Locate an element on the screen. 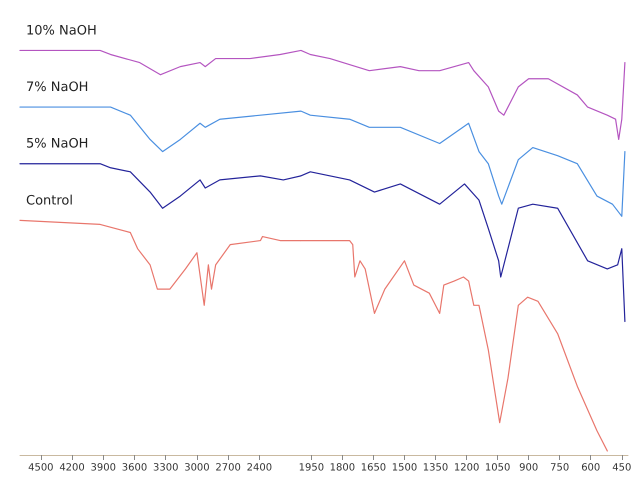  x-tick-label: 3600 is located at coordinates (135, 468).